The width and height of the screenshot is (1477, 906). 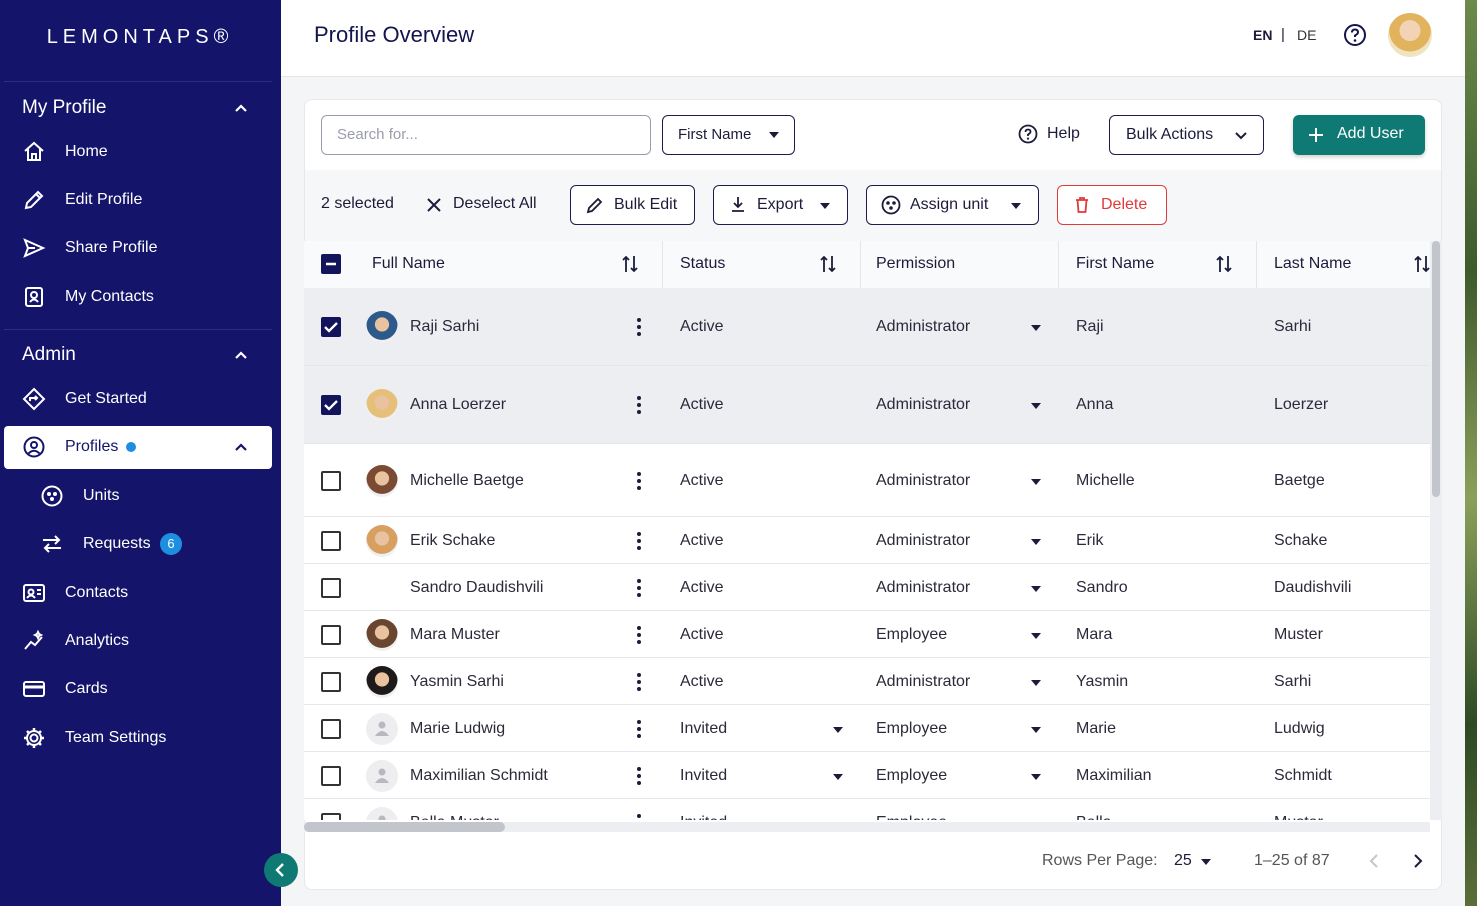 I want to click on collapse-button, so click(x=281, y=870).